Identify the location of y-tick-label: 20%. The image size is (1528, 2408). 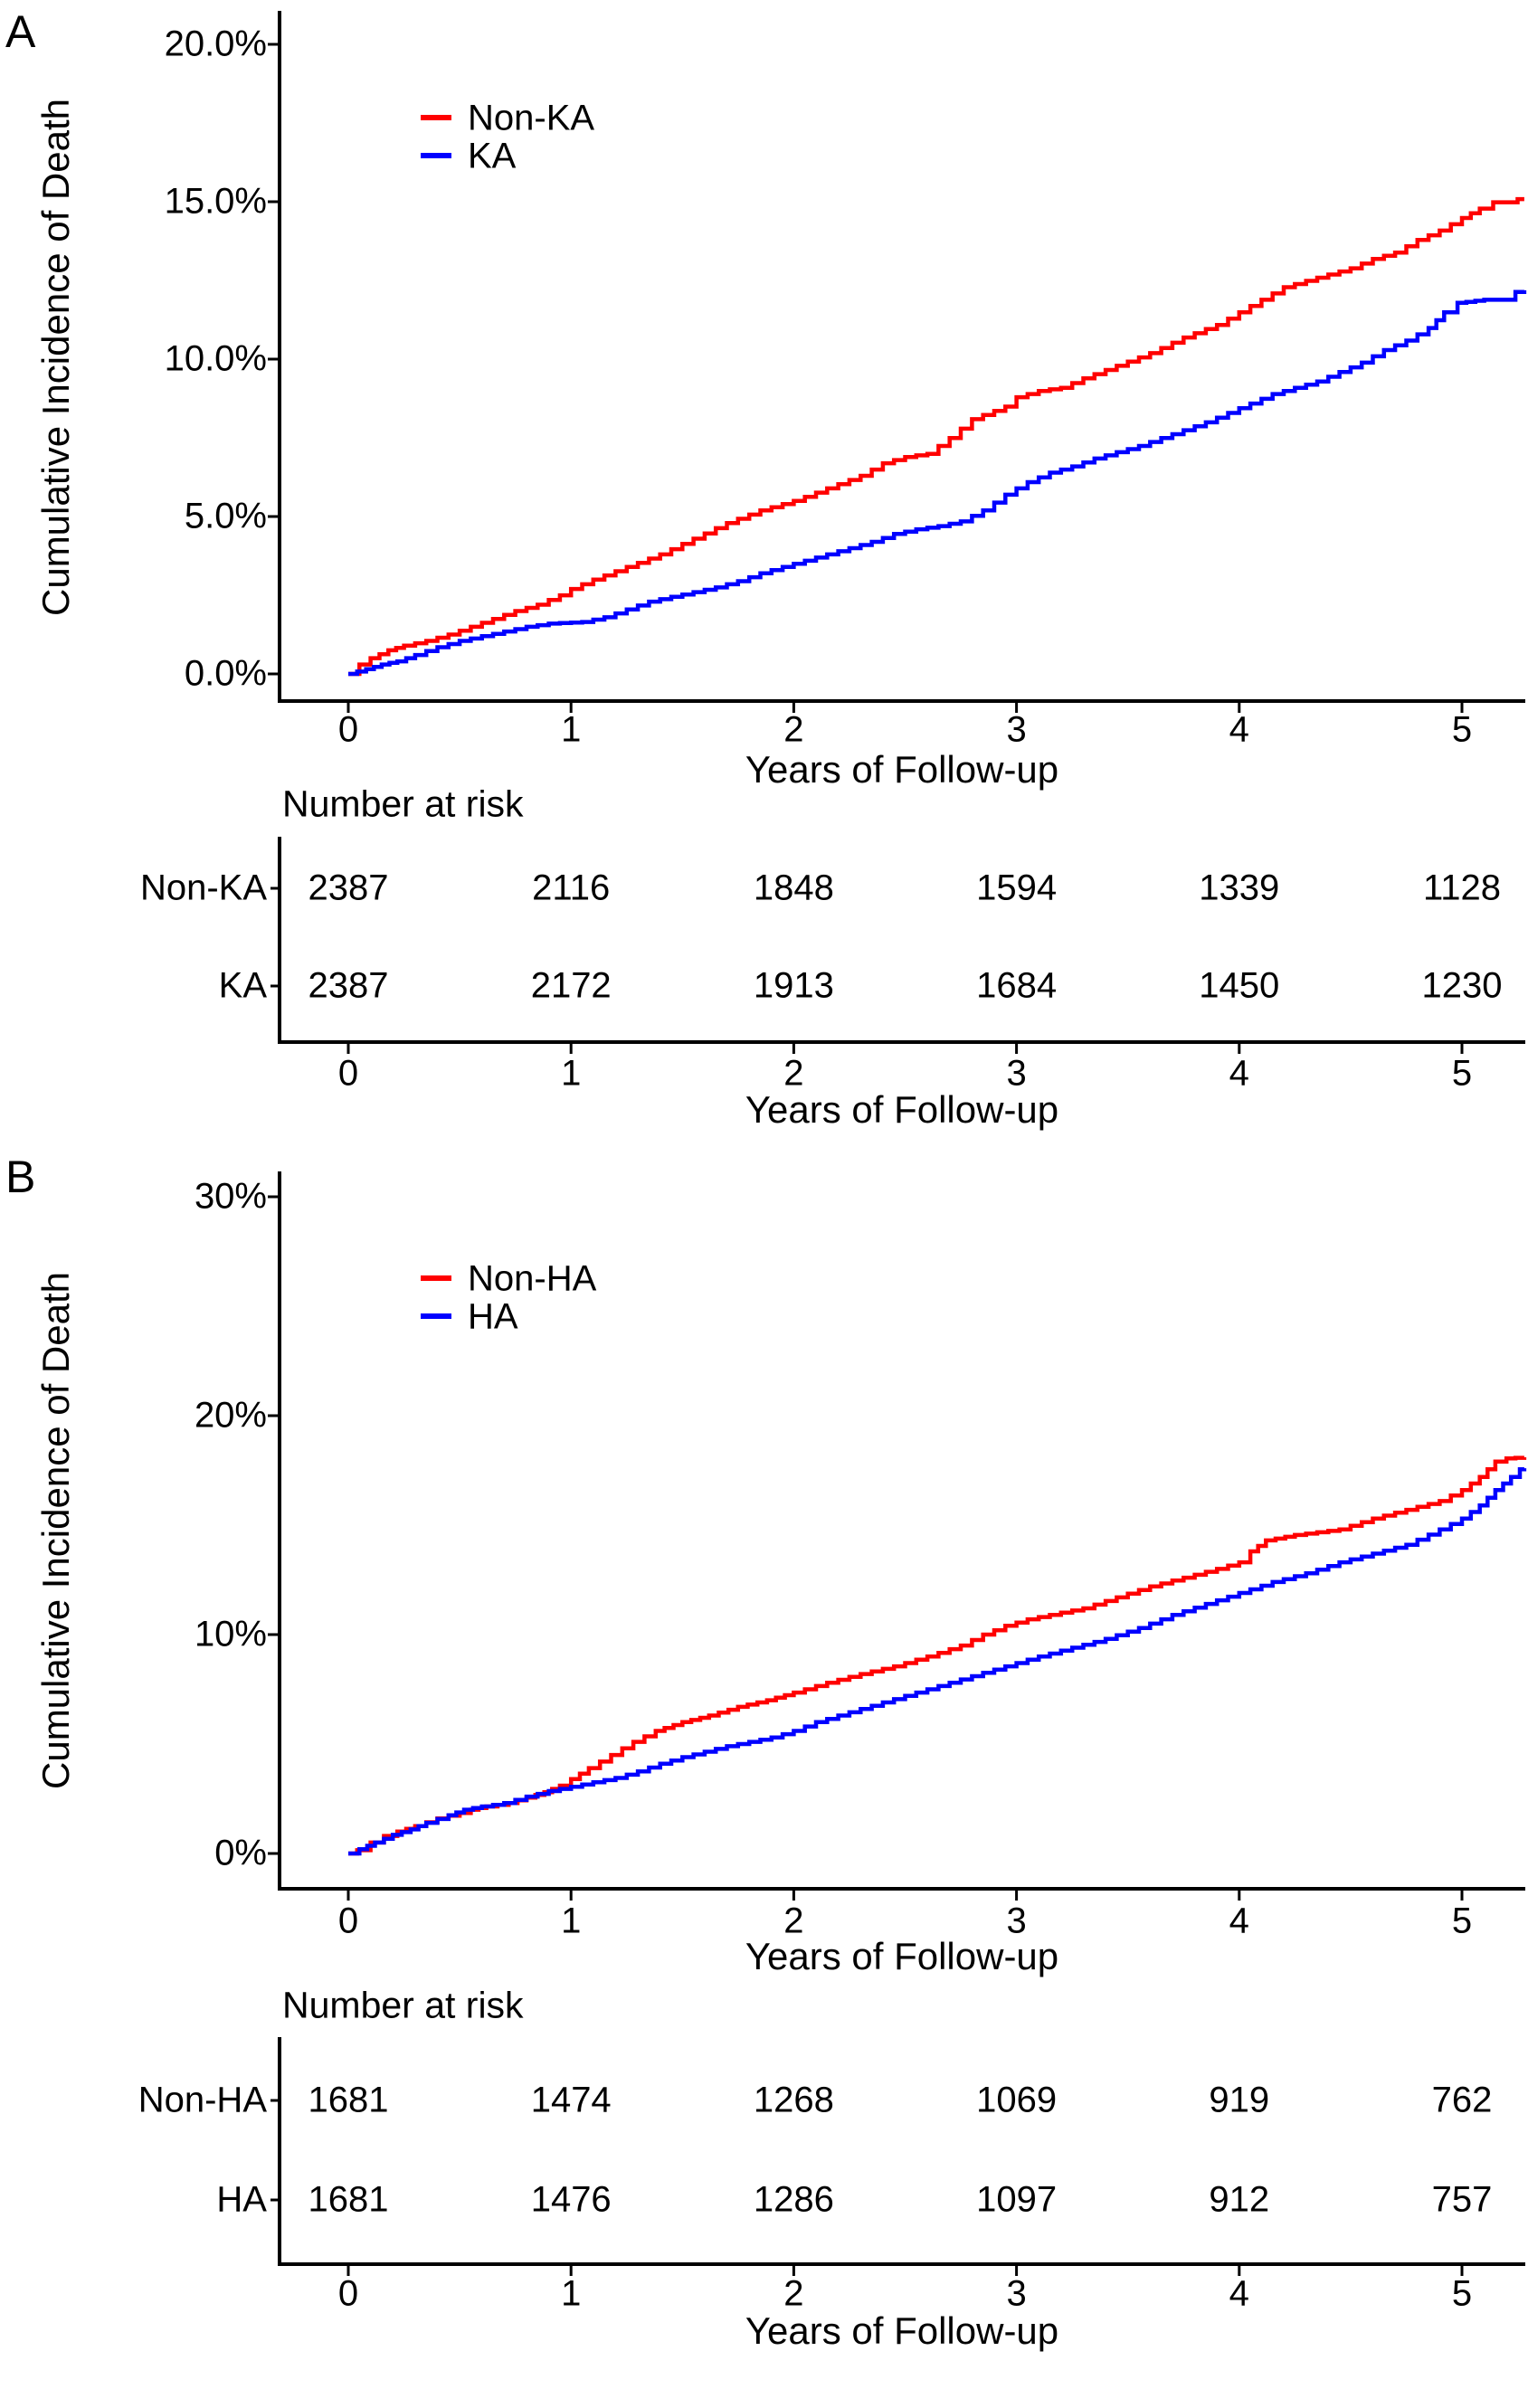
(230, 1415).